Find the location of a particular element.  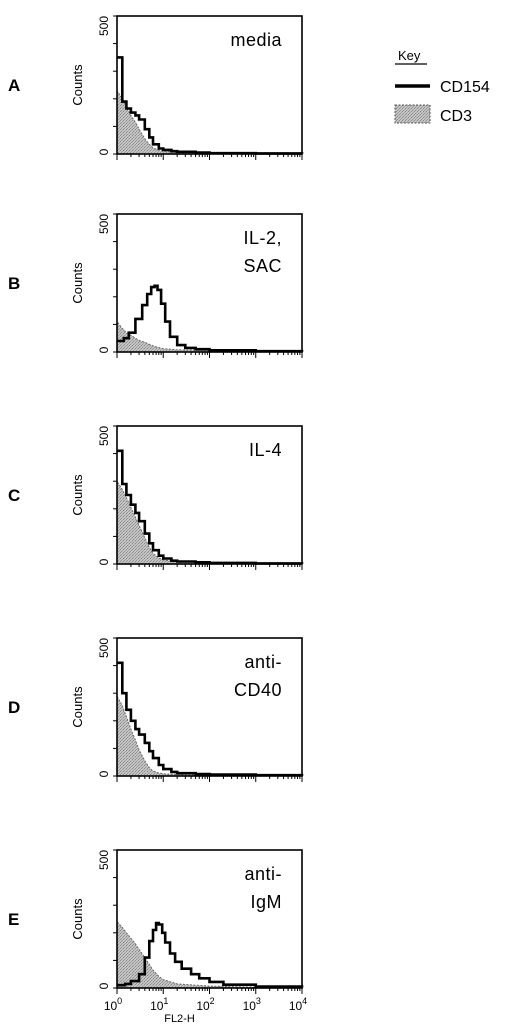

panel-d: D Counts 500 0 anti- CD40 is located at coordinates (156, 709).